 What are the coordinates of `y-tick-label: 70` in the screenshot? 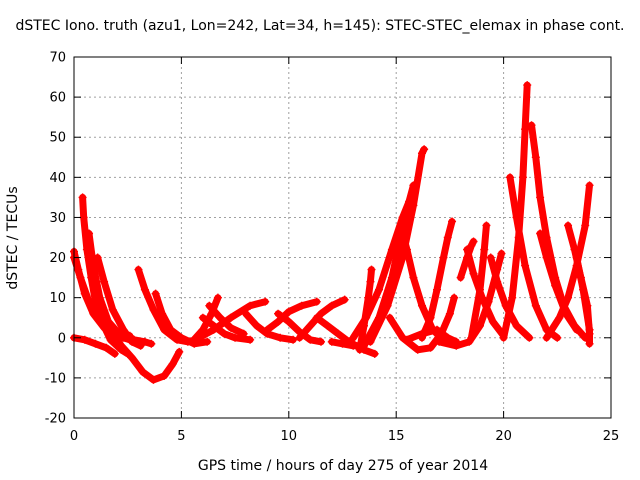 It's located at (57, 58).